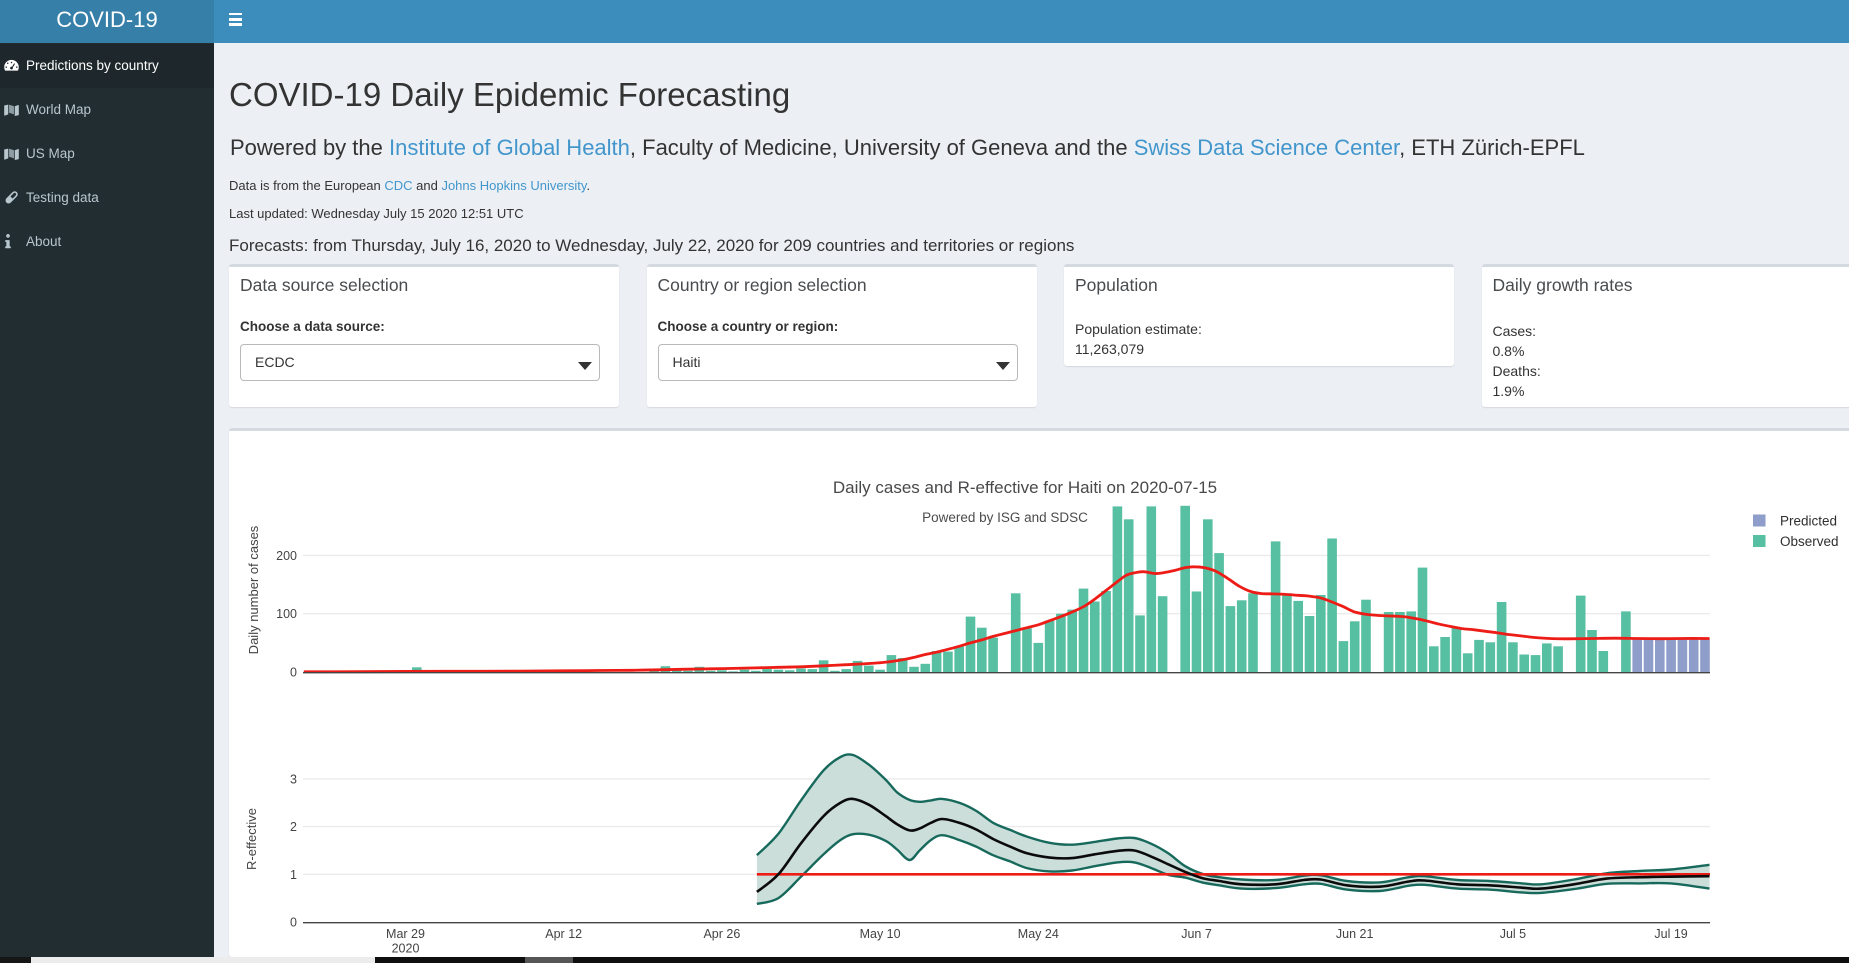  Describe the element at coordinates (293, 875) in the screenshot. I see `svg-text: 1` at that location.